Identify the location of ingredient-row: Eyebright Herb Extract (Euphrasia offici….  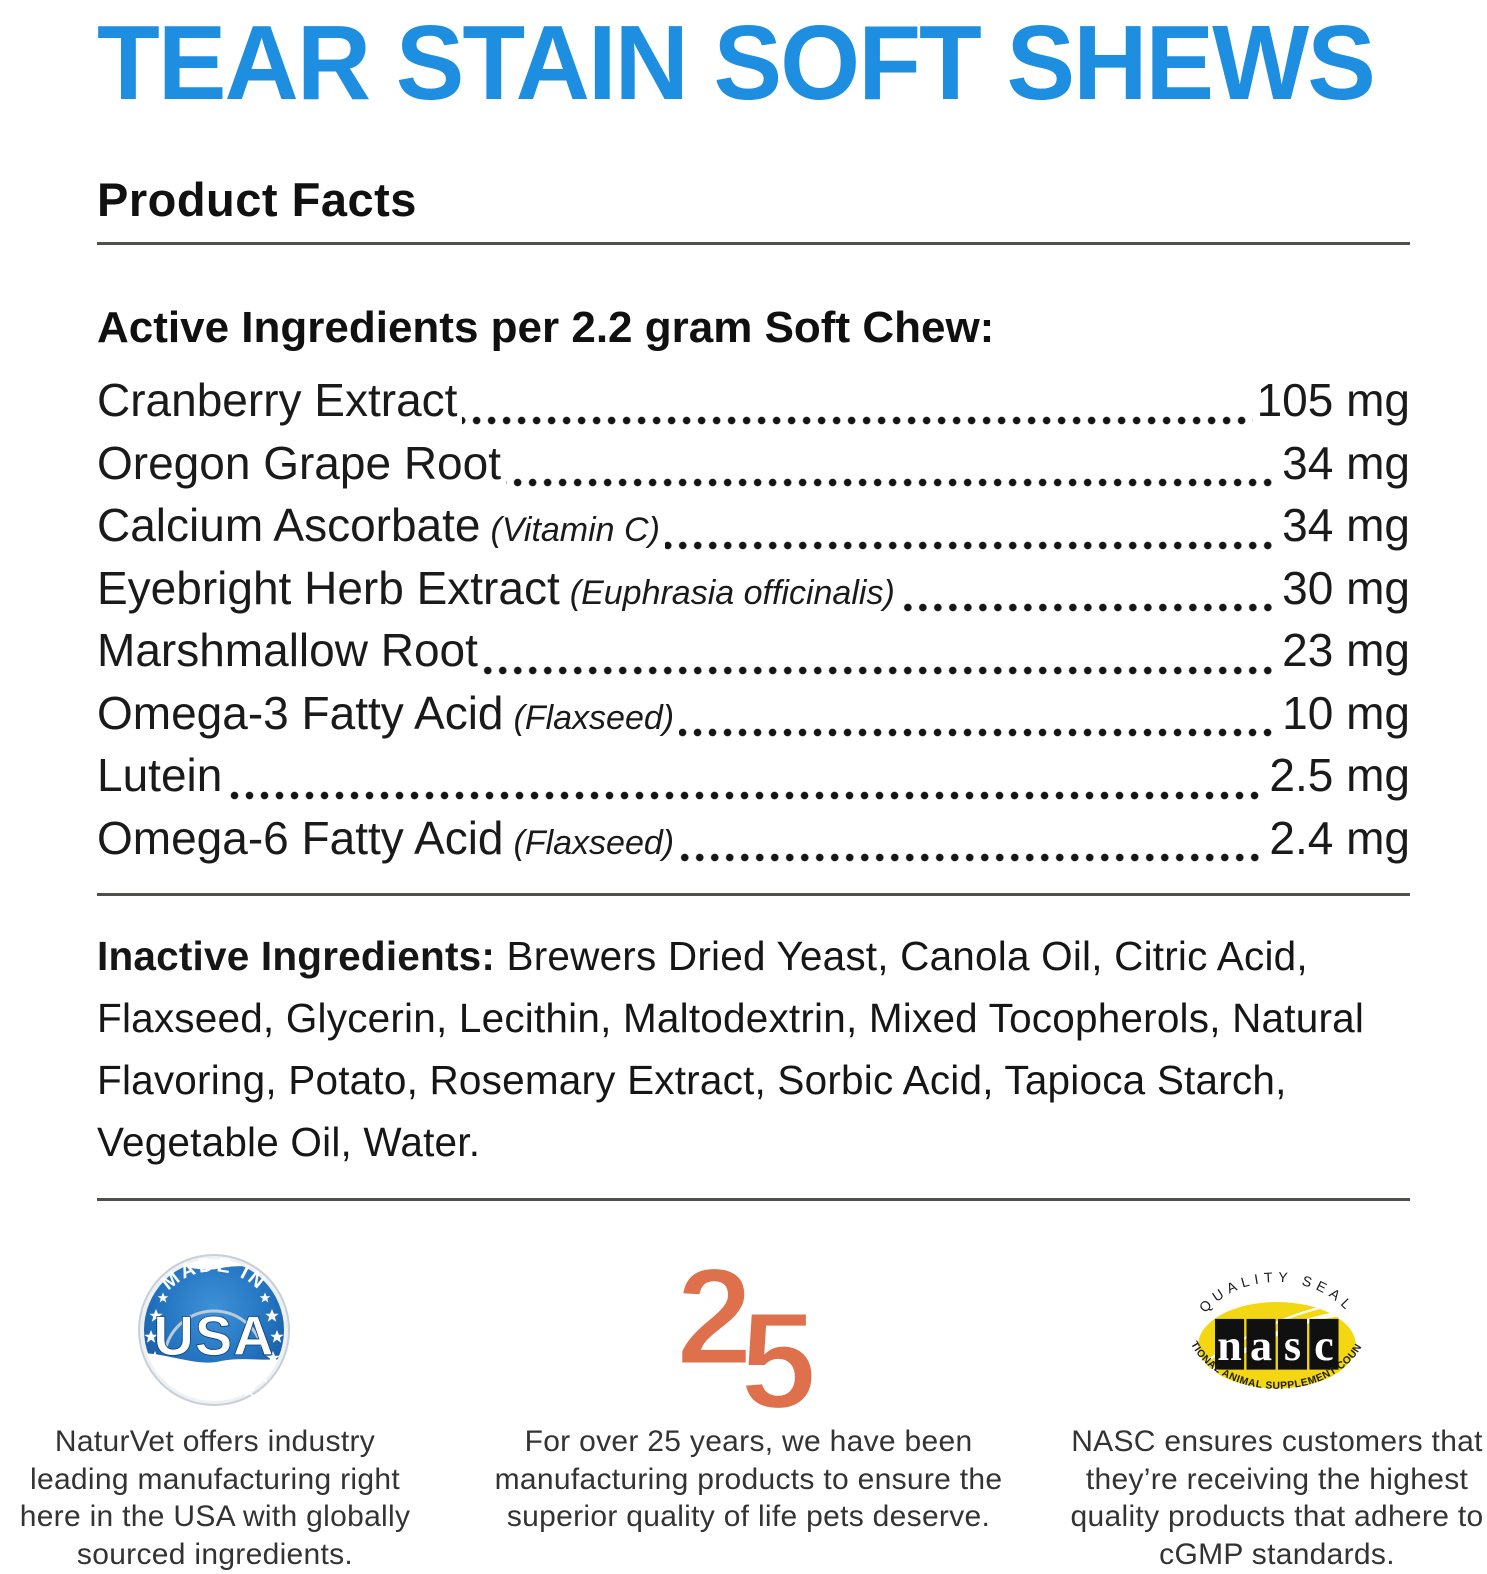
(753, 592).